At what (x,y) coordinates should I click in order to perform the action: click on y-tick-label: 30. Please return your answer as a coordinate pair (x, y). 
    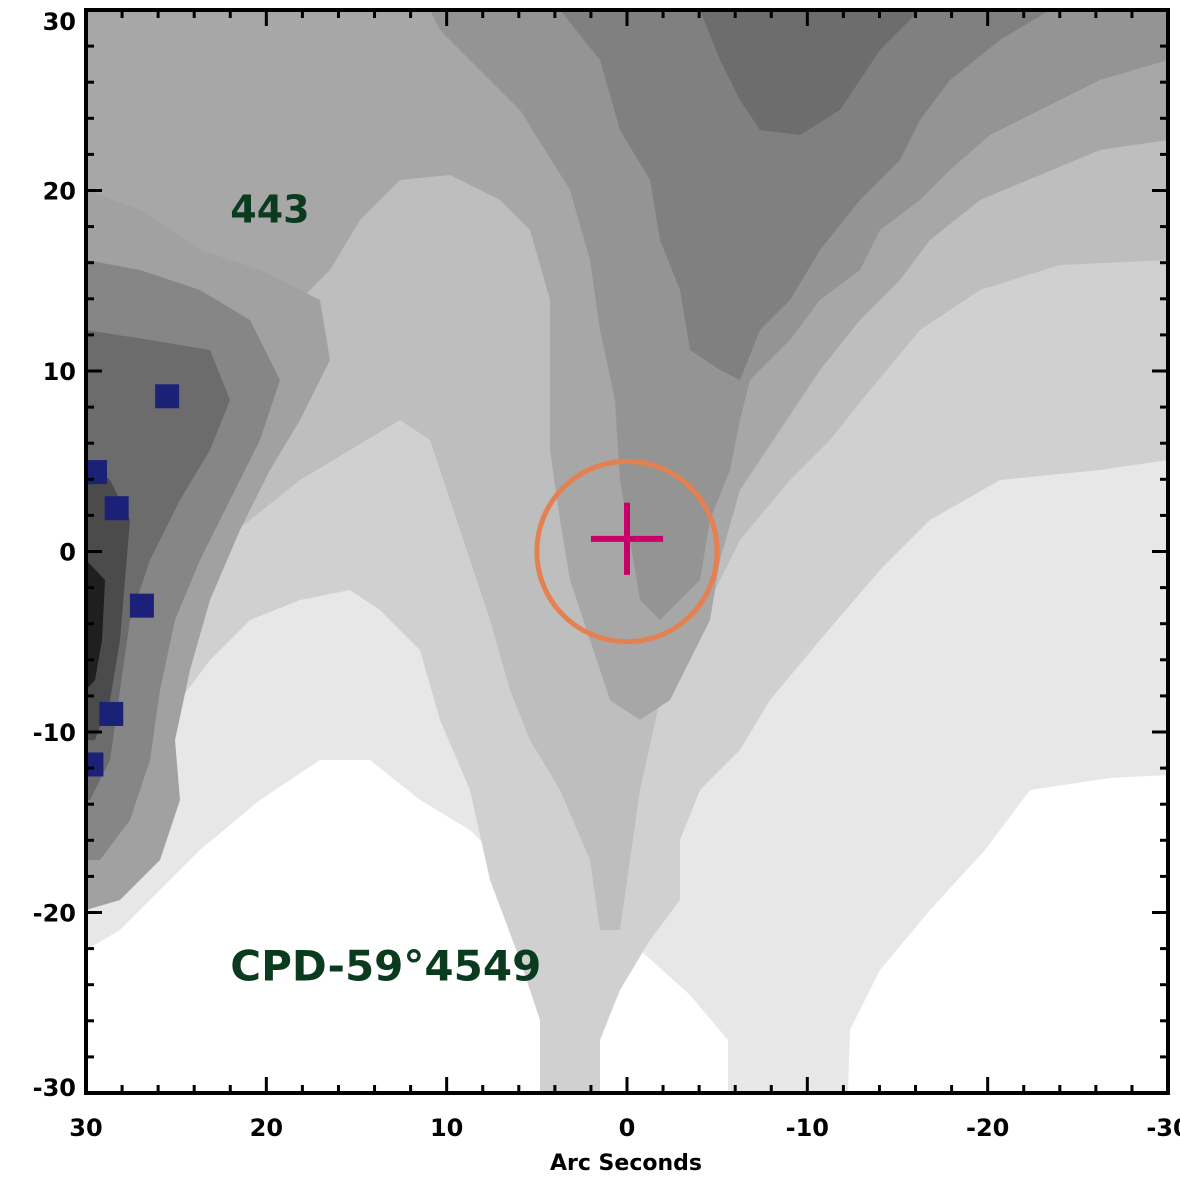
    Looking at the image, I should click on (59, 22).